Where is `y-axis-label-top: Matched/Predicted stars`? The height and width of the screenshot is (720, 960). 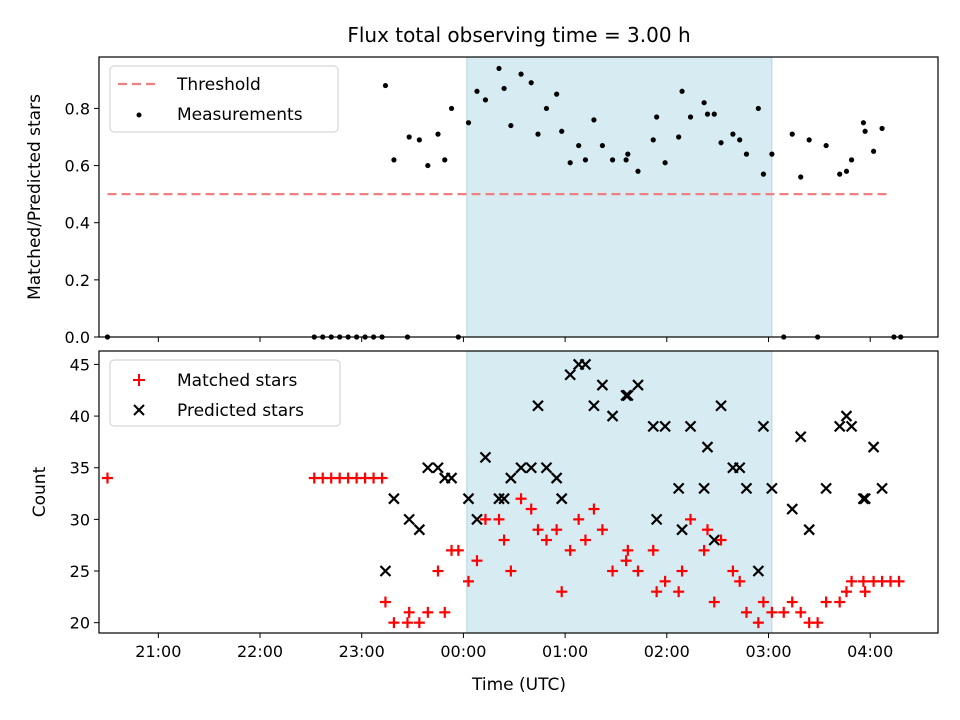 y-axis-label-top: Matched/Predicted stars is located at coordinates (35, 197).